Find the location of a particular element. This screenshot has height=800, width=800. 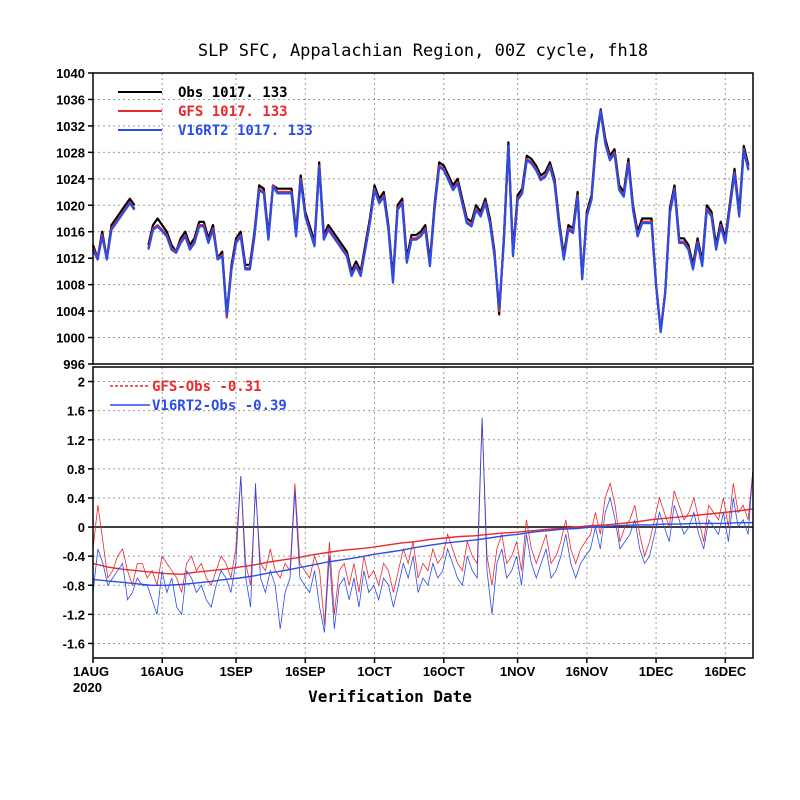

x-tick-label: 16DEC is located at coordinates (725, 671).